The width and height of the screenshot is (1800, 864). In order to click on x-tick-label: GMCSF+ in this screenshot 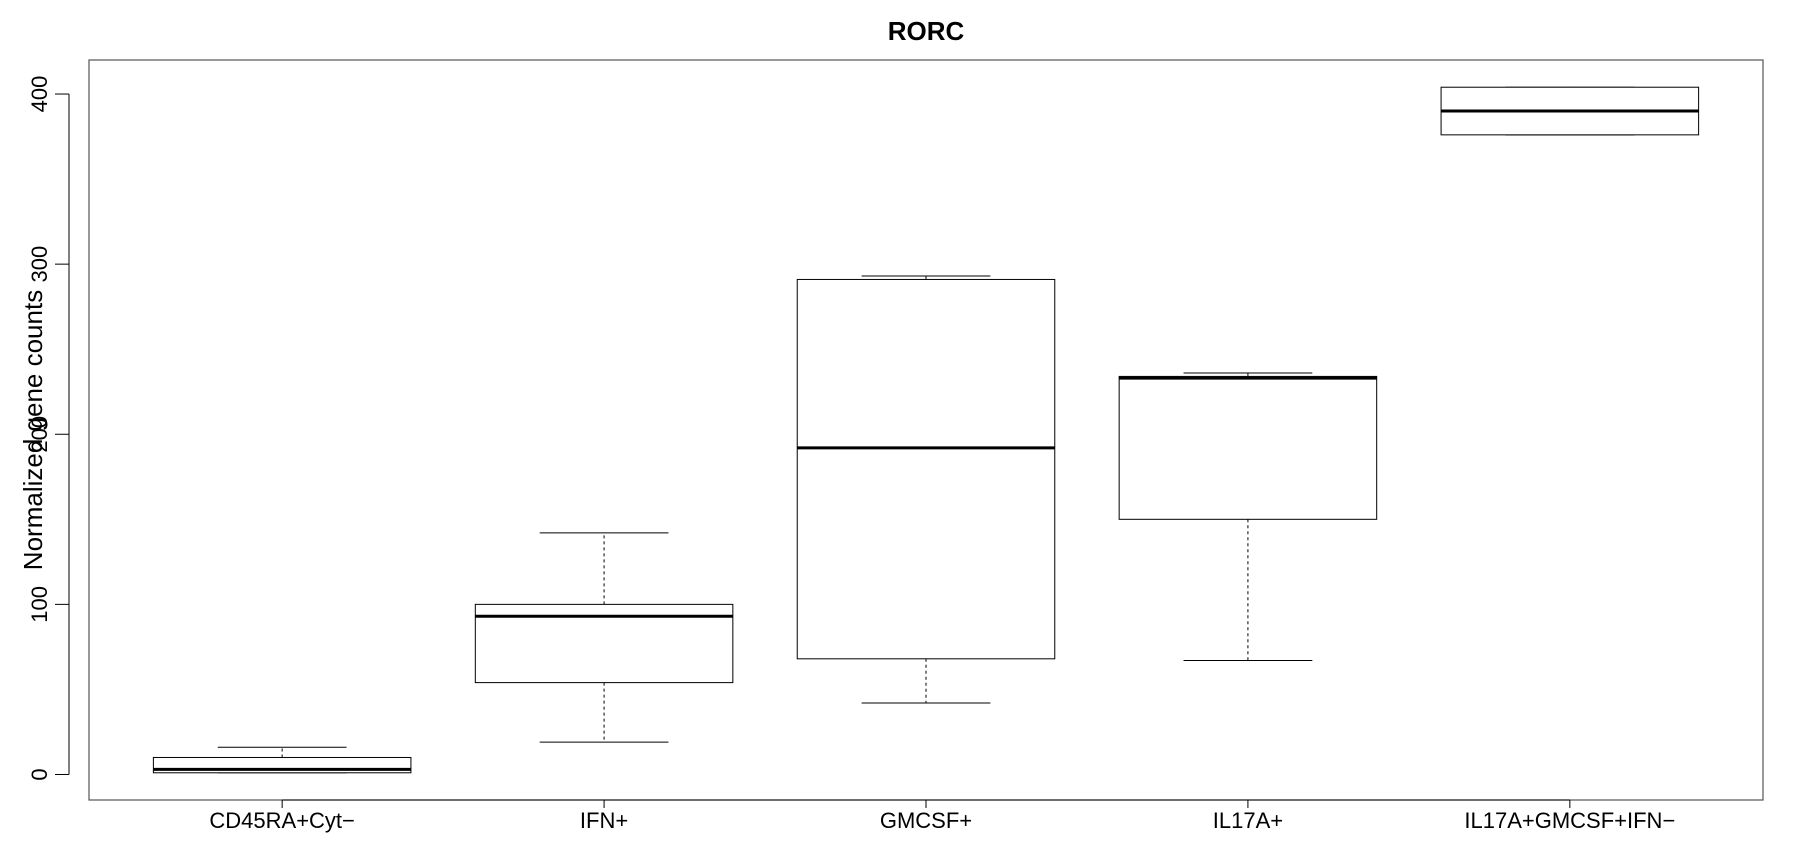, I will do `click(926, 820)`.